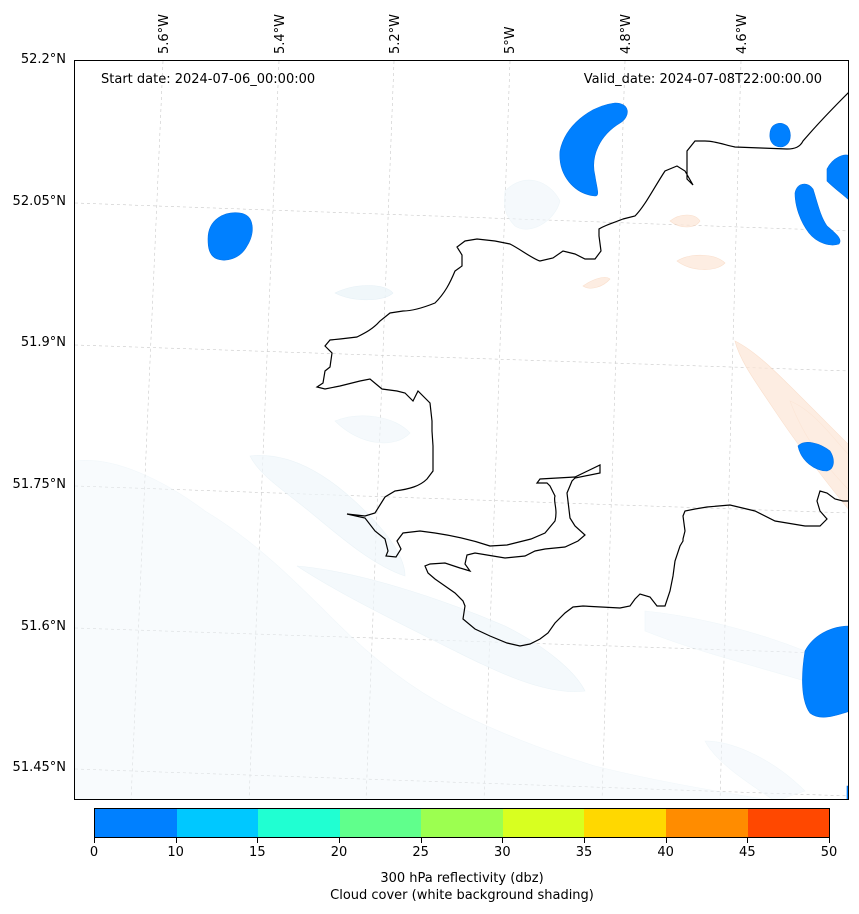 Image resolution: width=859 pixels, height=914 pixels. Describe the element at coordinates (747, 852) in the screenshot. I see `colorbar-tick-label: 45` at that location.